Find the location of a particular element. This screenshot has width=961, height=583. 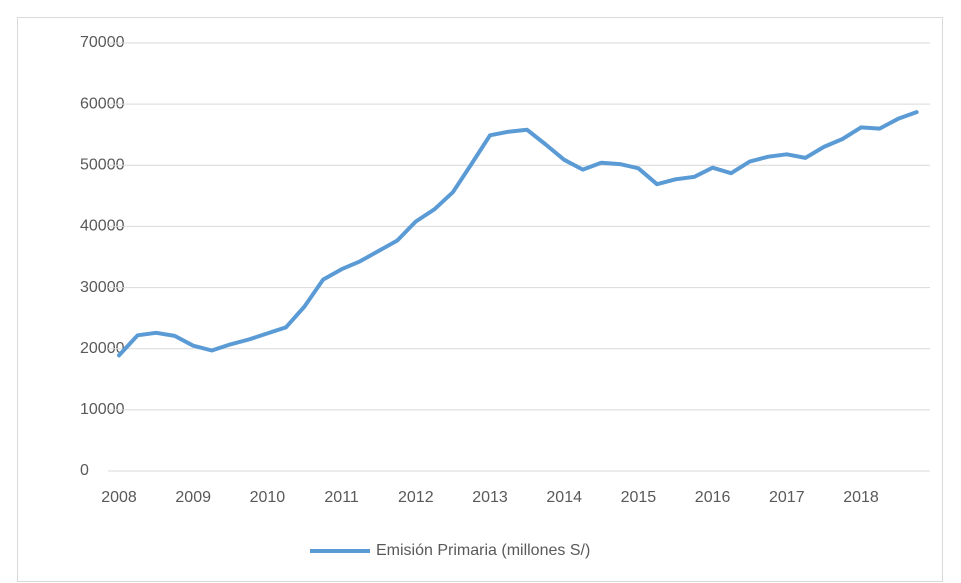

legend-label: Emisión Primaria (millones S/) is located at coordinates (483, 550).